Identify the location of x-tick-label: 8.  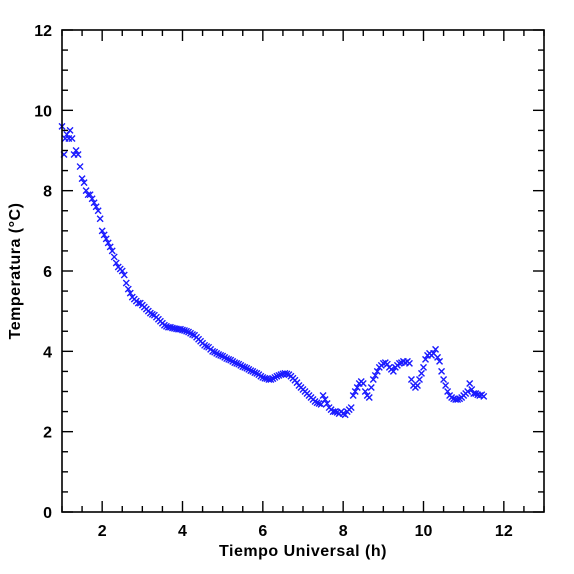
(343, 531).